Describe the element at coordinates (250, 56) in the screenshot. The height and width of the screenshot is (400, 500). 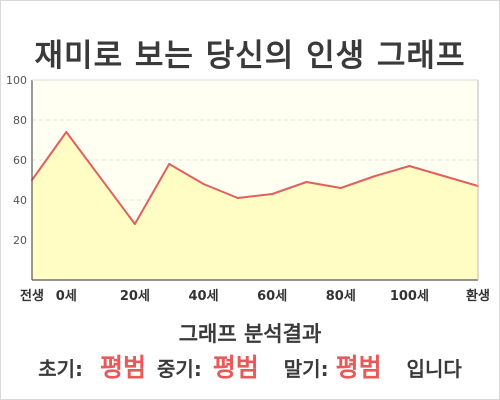
I see `chart-title: 재미로 보는 당신의 인생 그래프` at that location.